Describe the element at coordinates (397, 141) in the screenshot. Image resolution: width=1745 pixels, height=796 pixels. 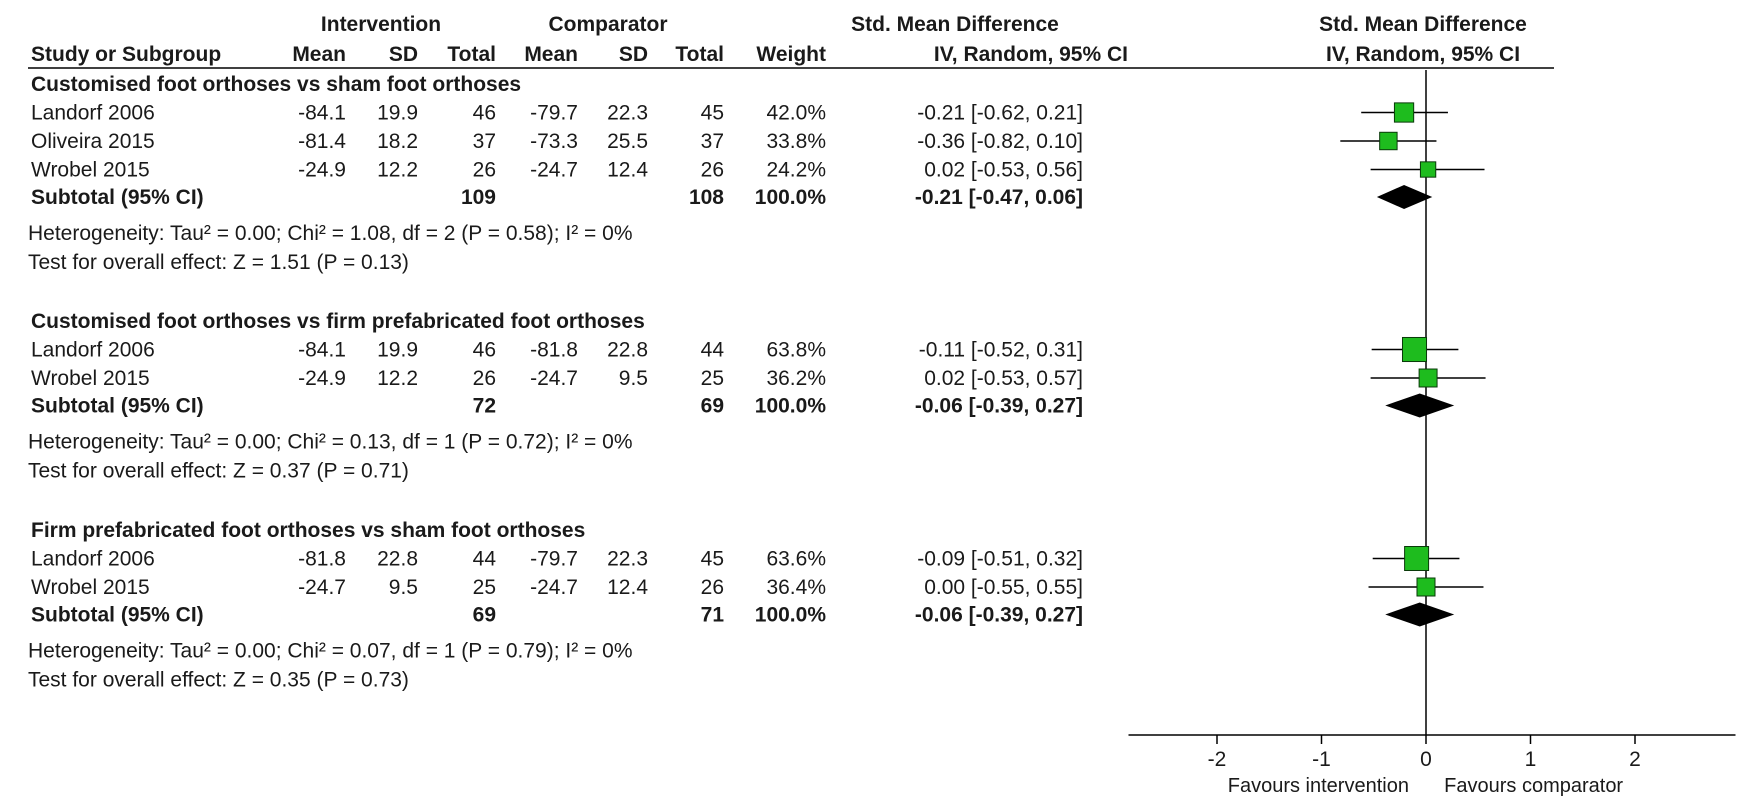
I see `study-sd1: 18.2` at that location.